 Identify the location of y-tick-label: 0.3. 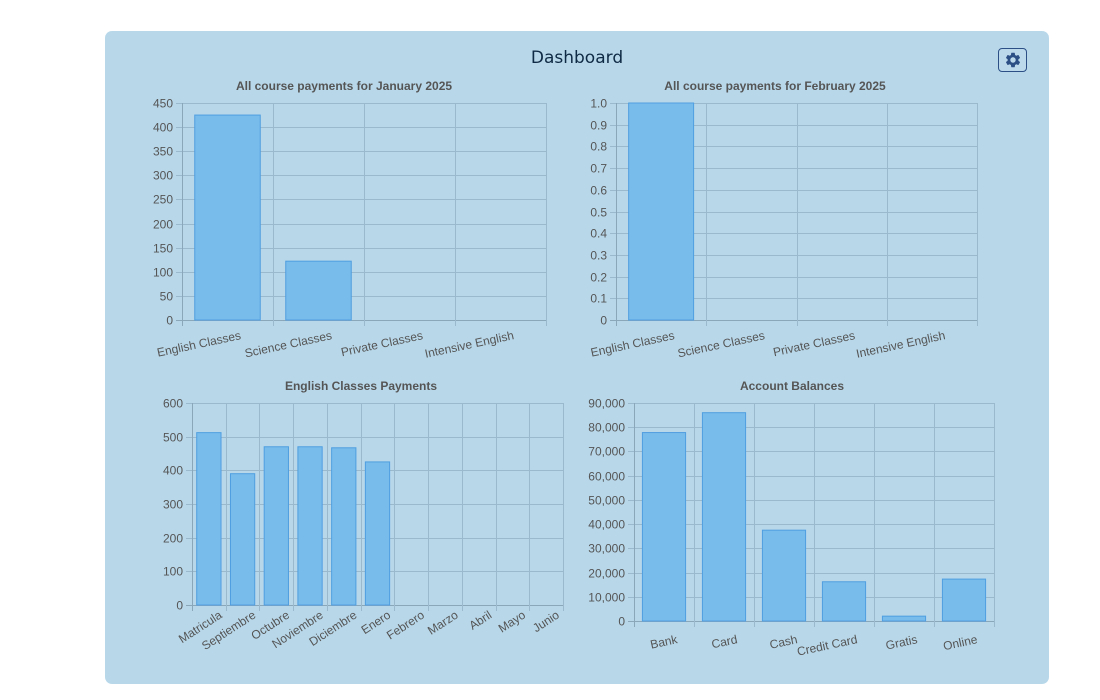
(598, 256).